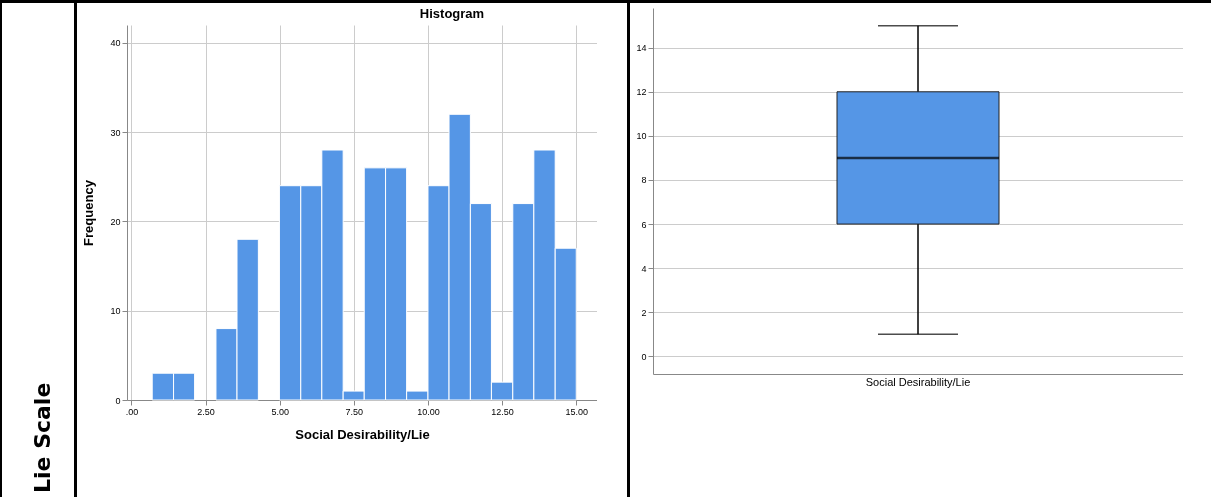  I want to click on x-axis-title: Social Desirability/Lie, so click(362, 434).